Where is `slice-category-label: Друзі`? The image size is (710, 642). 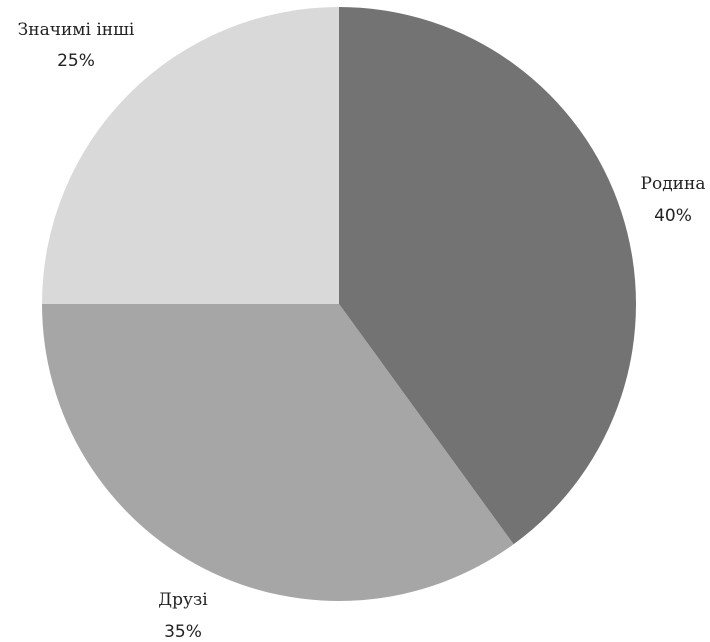
slice-category-label: Друзі is located at coordinates (183, 600).